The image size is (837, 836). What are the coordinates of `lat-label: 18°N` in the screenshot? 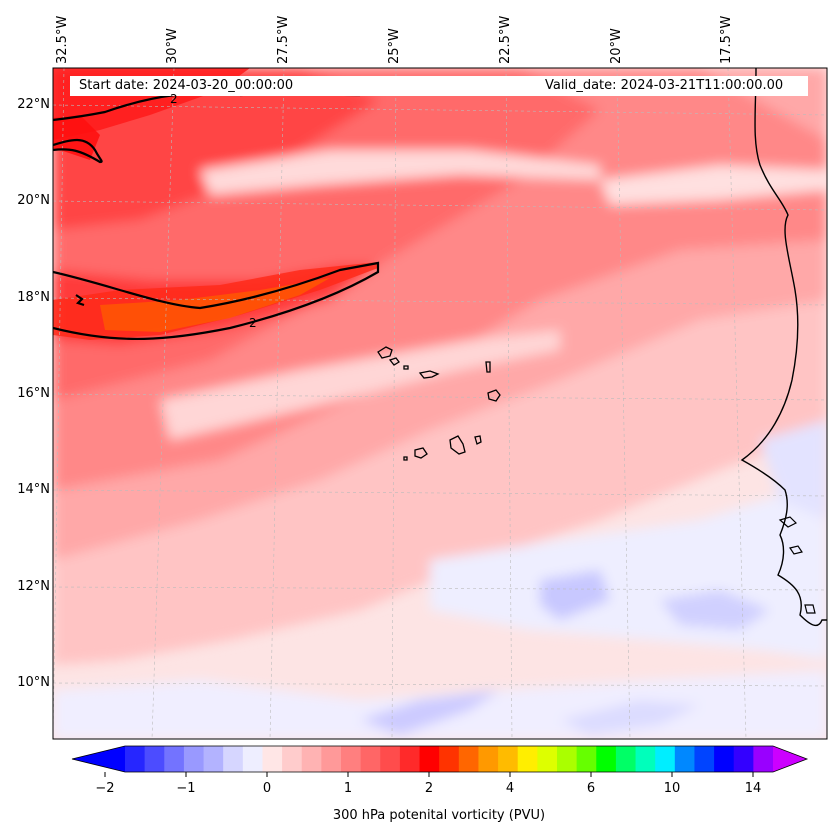 It's located at (33, 297).